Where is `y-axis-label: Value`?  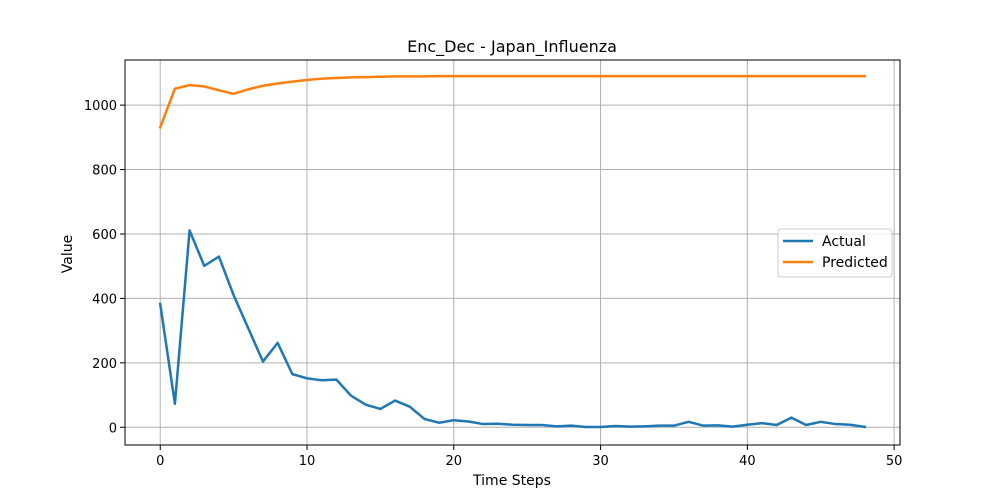
y-axis-label: Value is located at coordinates (68, 254).